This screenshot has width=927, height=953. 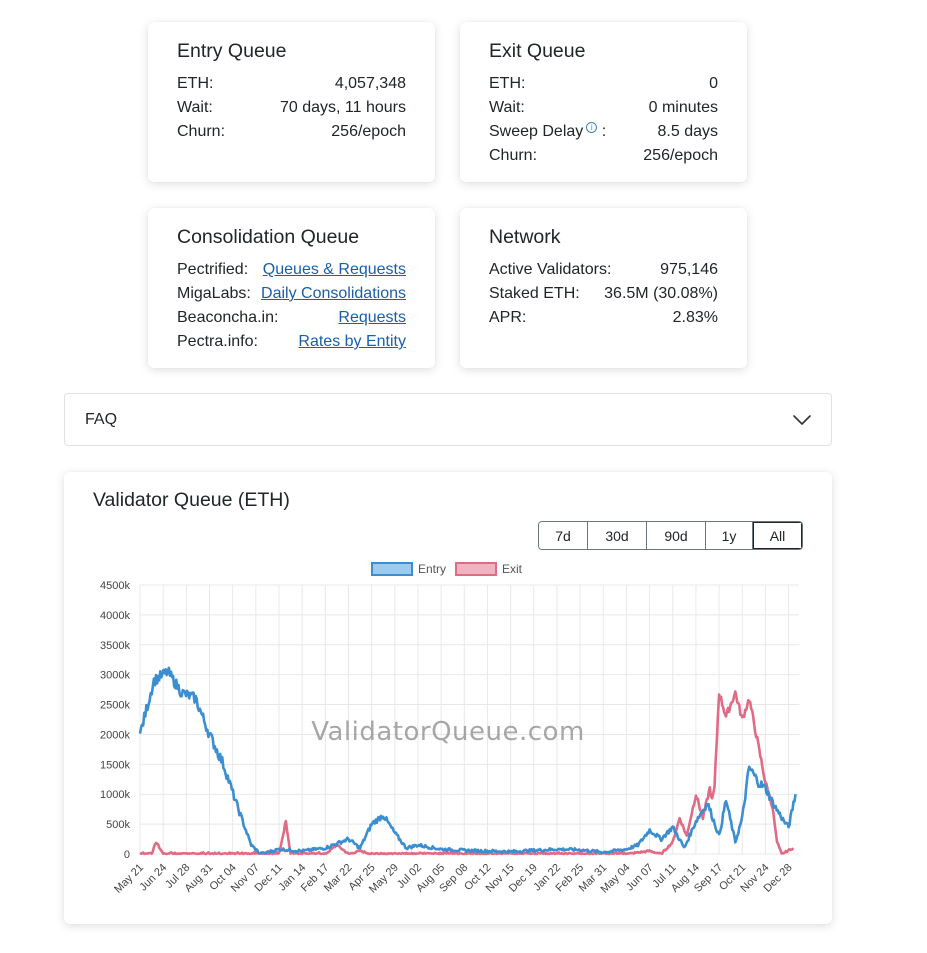 What do you see at coordinates (563, 535) in the screenshot?
I see `range-7d-button: 7d` at bounding box center [563, 535].